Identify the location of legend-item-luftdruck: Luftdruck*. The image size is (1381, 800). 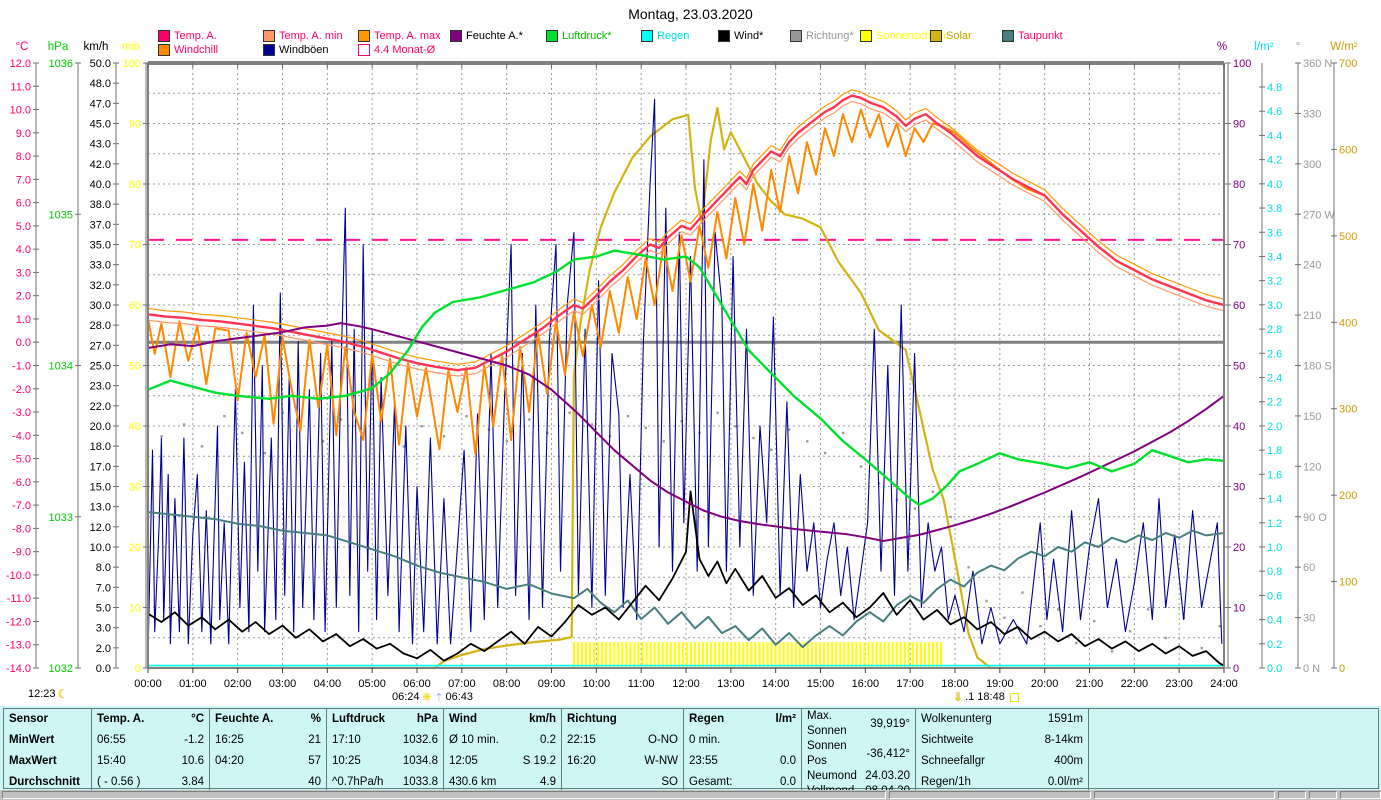
(579, 36).